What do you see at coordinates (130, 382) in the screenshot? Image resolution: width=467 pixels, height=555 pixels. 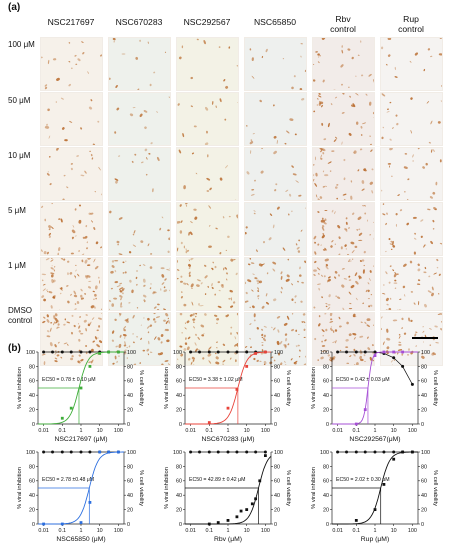 I see `y2-tick-label: 60` at bounding box center [130, 382].